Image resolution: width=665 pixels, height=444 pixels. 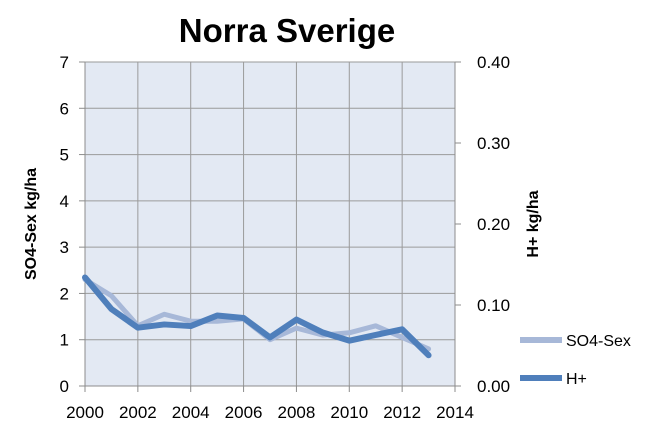 I want to click on legend-label-h-plus: H+, so click(x=576, y=379).